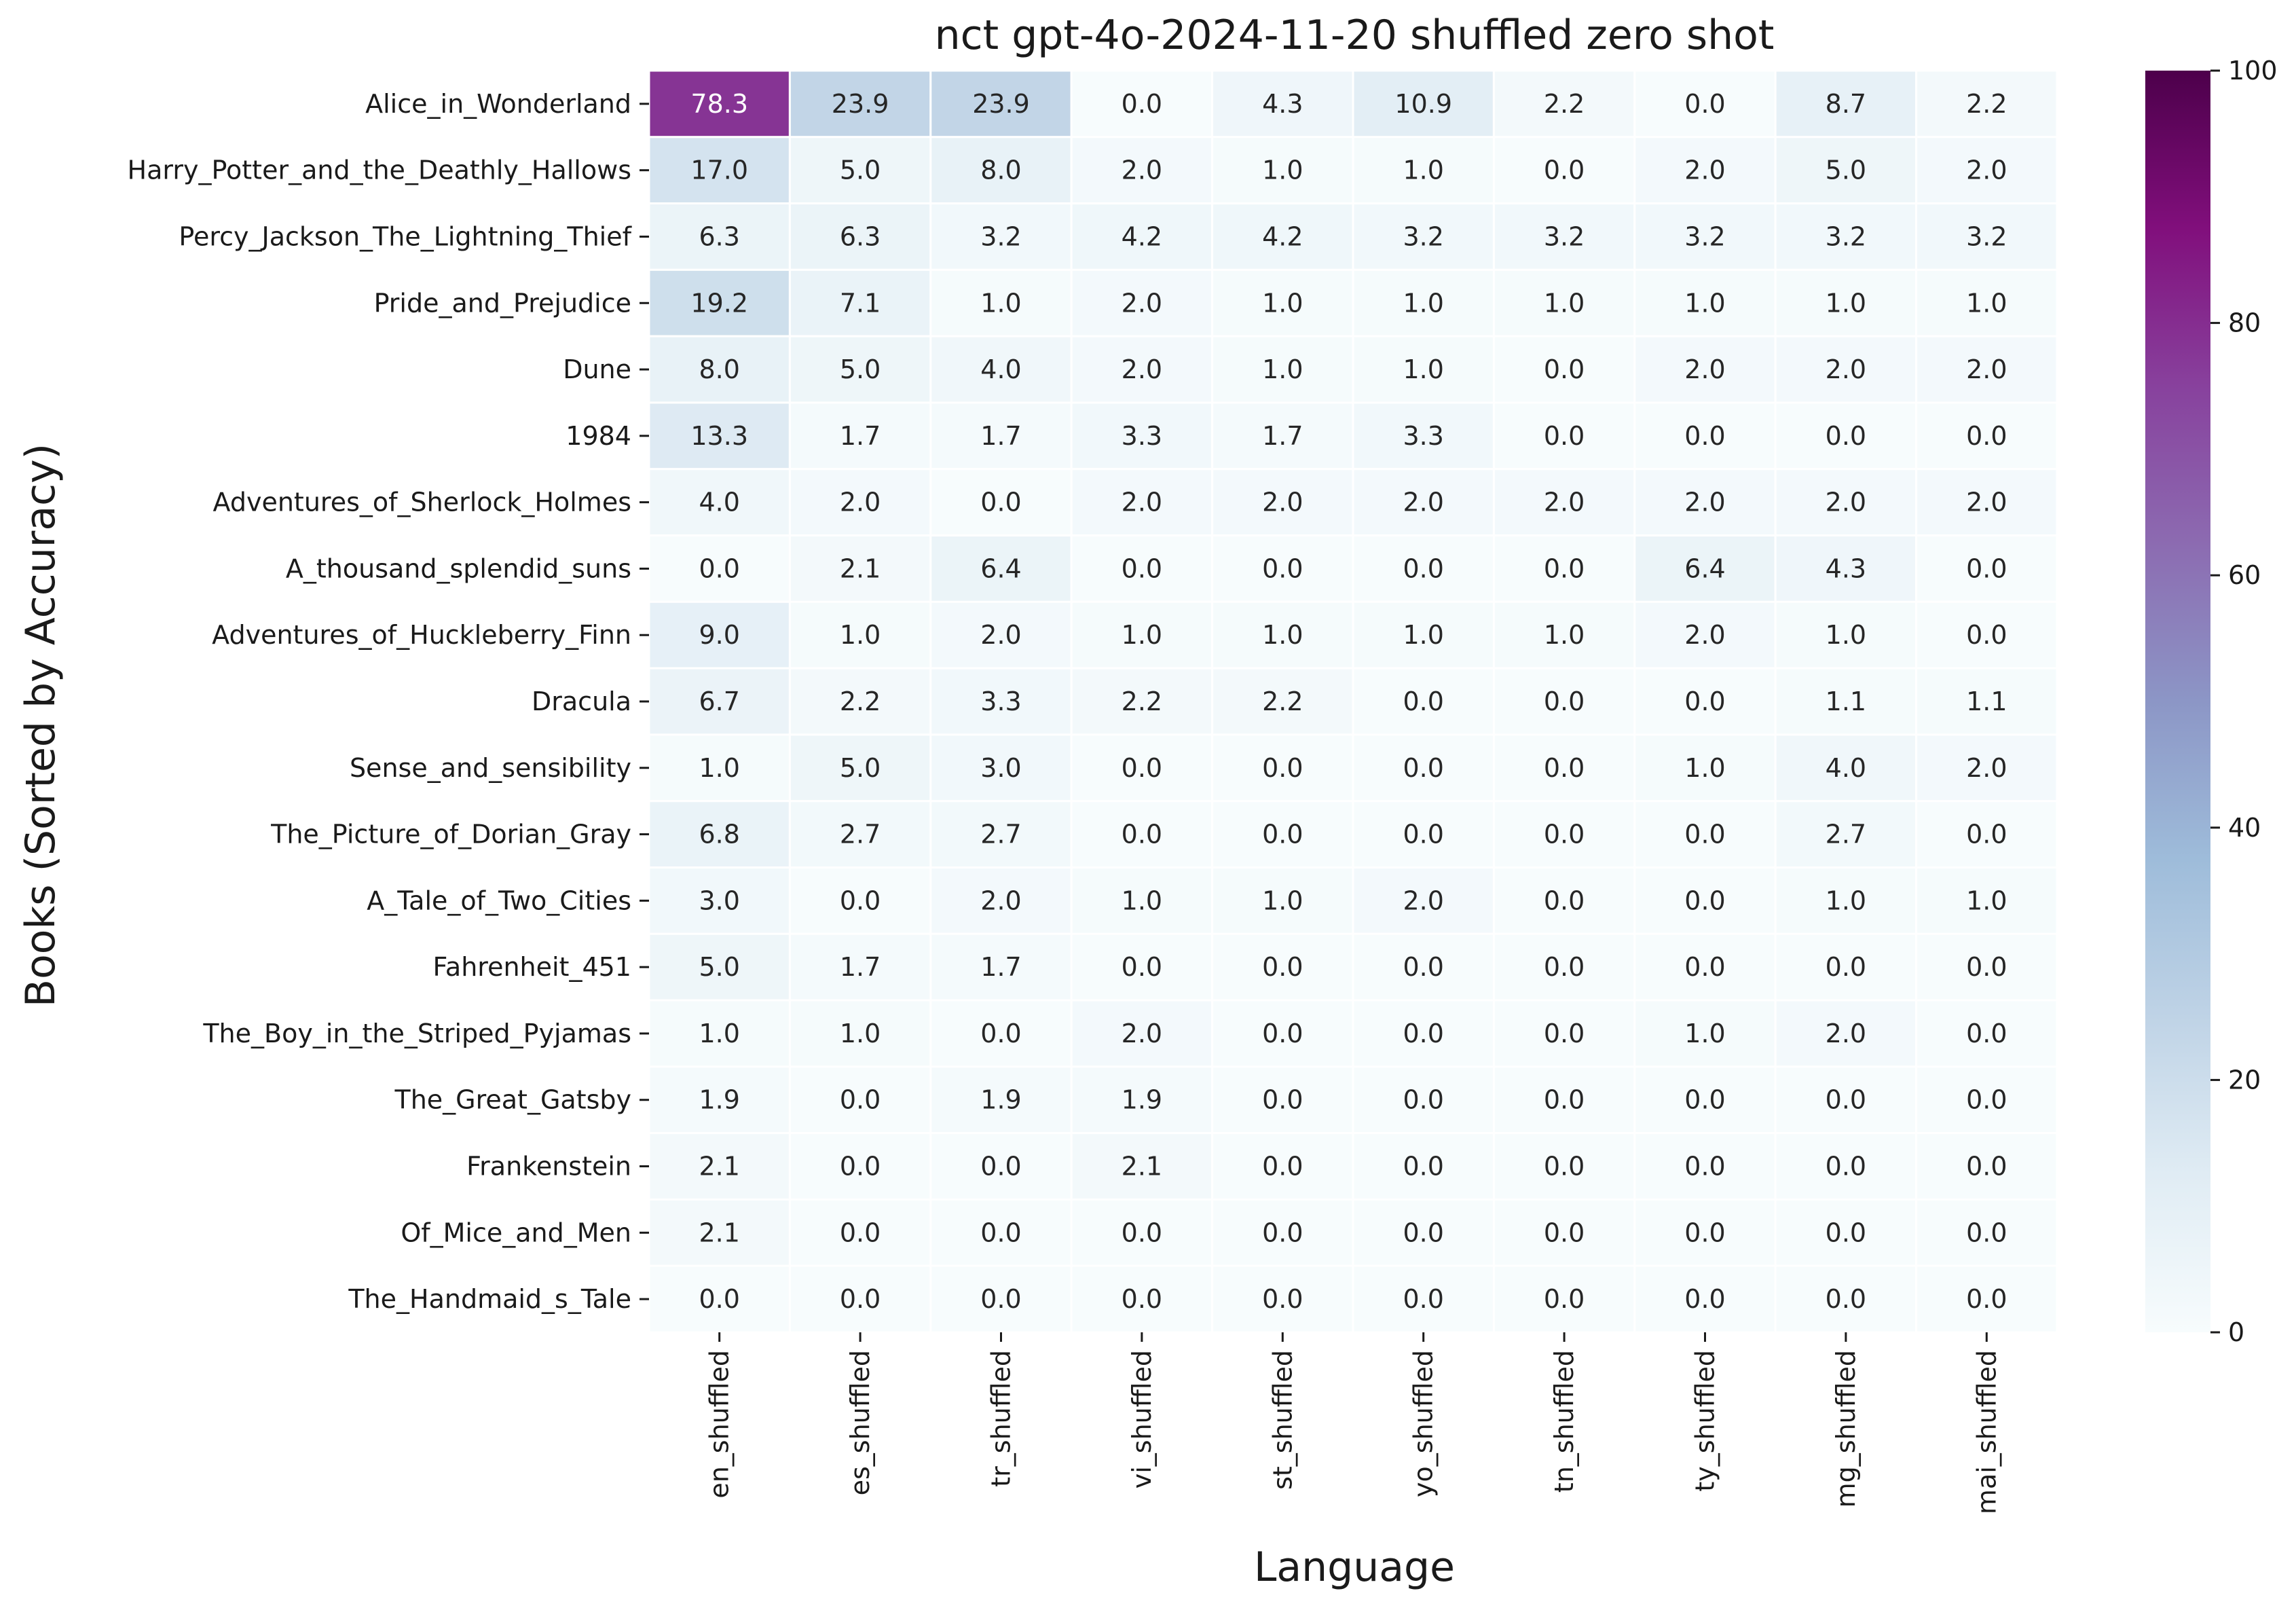  Describe the element at coordinates (1846, 568) in the screenshot. I see `cell-value-label: 4.3` at that location.